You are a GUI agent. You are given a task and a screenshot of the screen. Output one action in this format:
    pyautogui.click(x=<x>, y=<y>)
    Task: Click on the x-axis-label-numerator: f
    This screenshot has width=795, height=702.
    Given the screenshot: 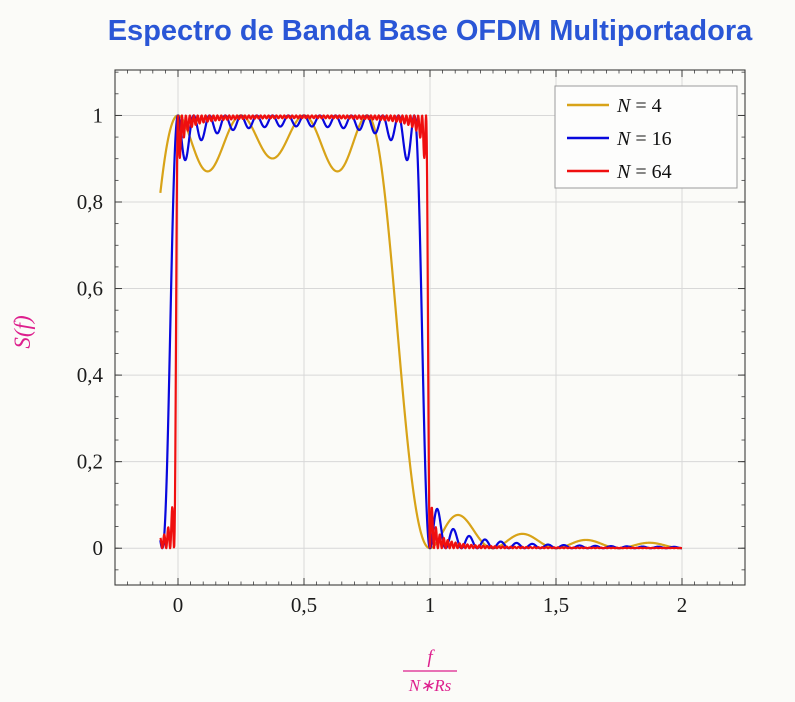 What is the action you would take?
    pyautogui.click(x=431, y=657)
    